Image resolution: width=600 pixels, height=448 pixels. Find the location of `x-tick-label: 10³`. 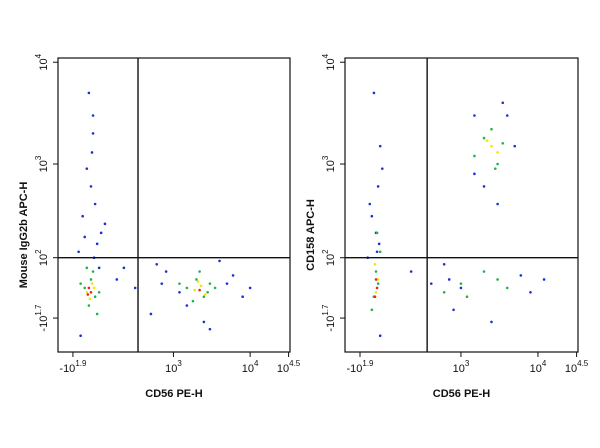

x-tick-label: 10³ is located at coordinates (173, 367).